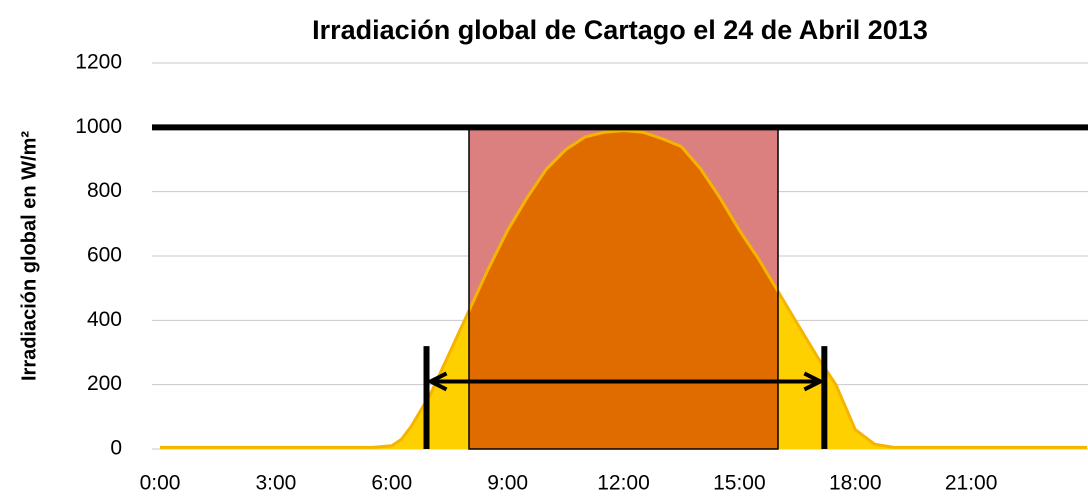  What do you see at coordinates (104, 383) in the screenshot?
I see `y-tick-label: 200` at bounding box center [104, 383].